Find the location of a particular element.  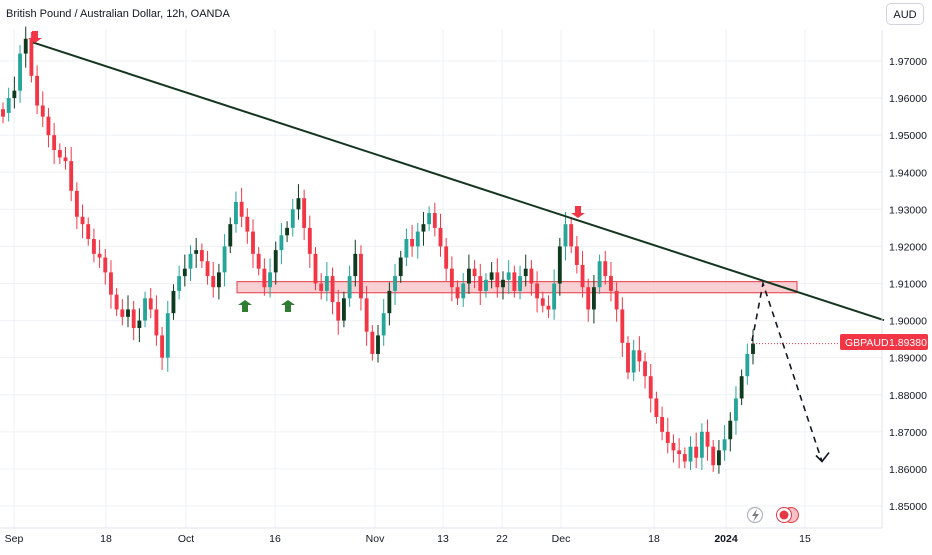

x-tick-label: Dec is located at coordinates (561, 539).